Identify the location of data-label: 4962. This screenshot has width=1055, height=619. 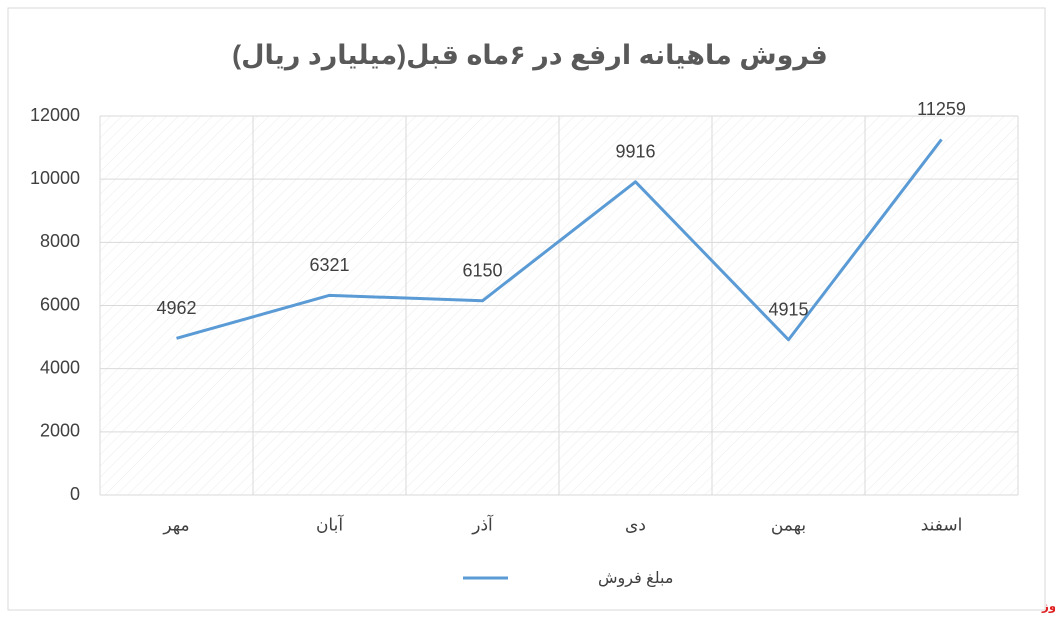
(176, 308).